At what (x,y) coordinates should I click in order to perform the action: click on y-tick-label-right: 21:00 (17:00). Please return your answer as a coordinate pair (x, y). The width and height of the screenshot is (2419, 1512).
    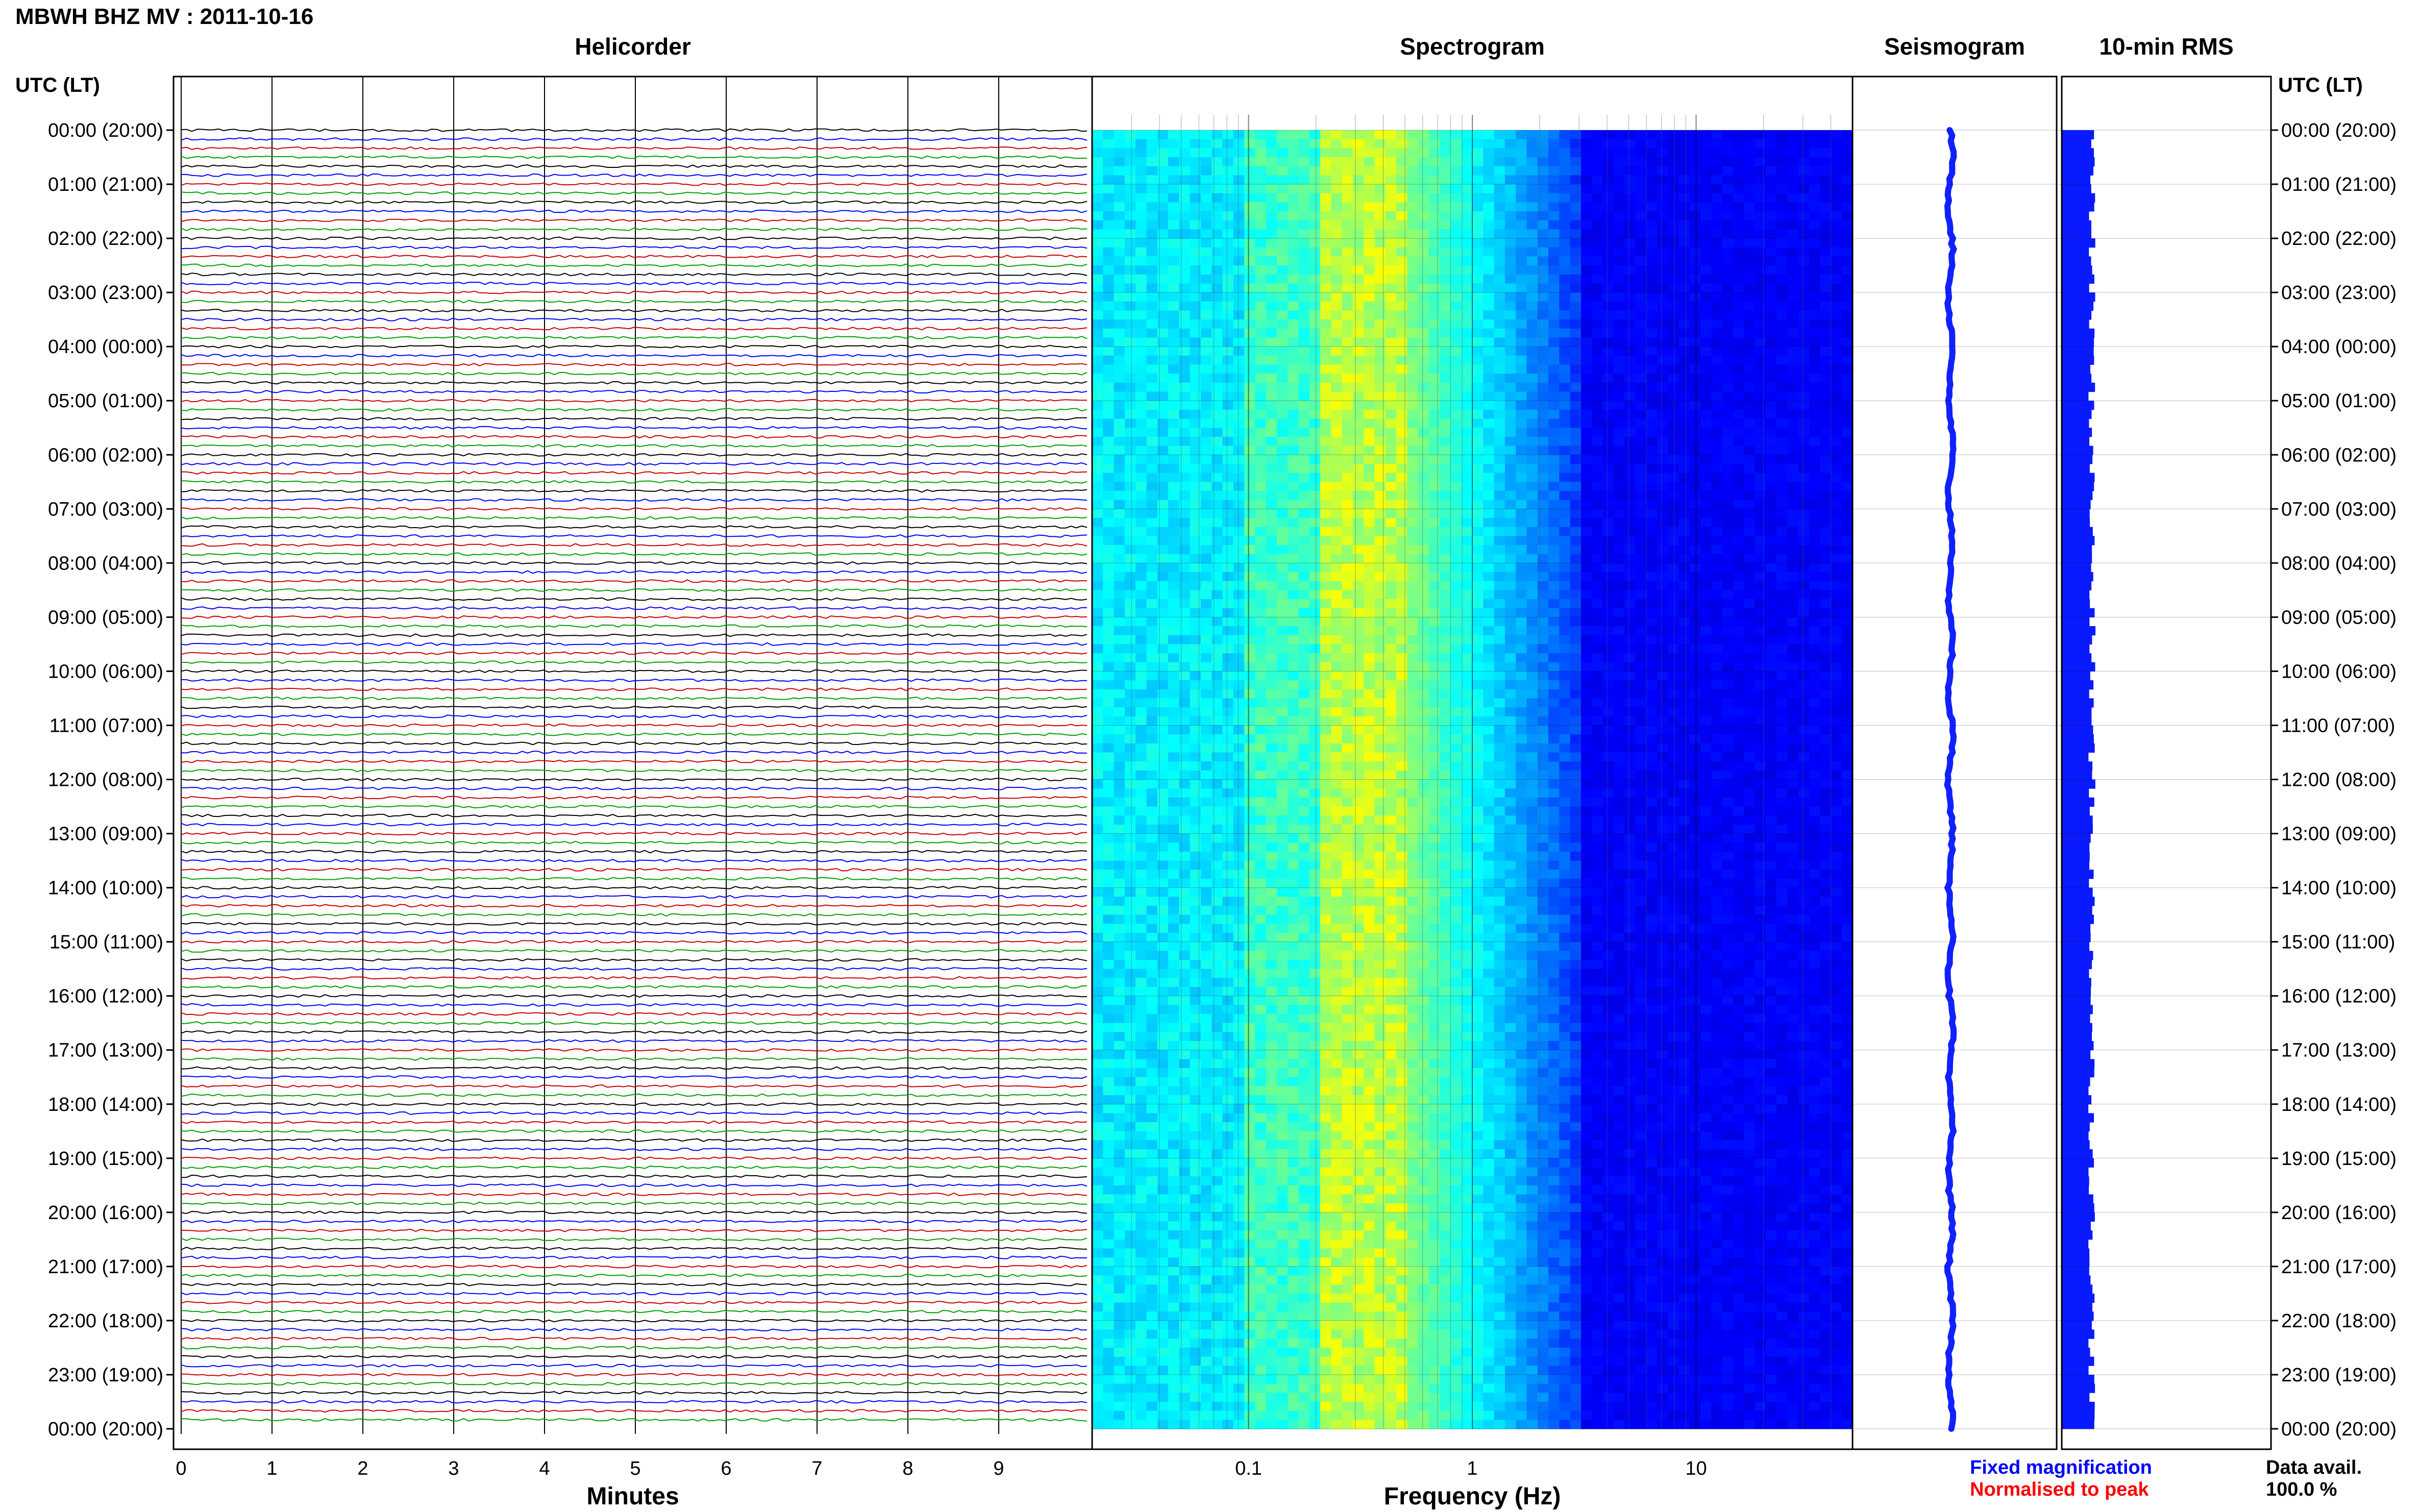
    Looking at the image, I should click on (2339, 1267).